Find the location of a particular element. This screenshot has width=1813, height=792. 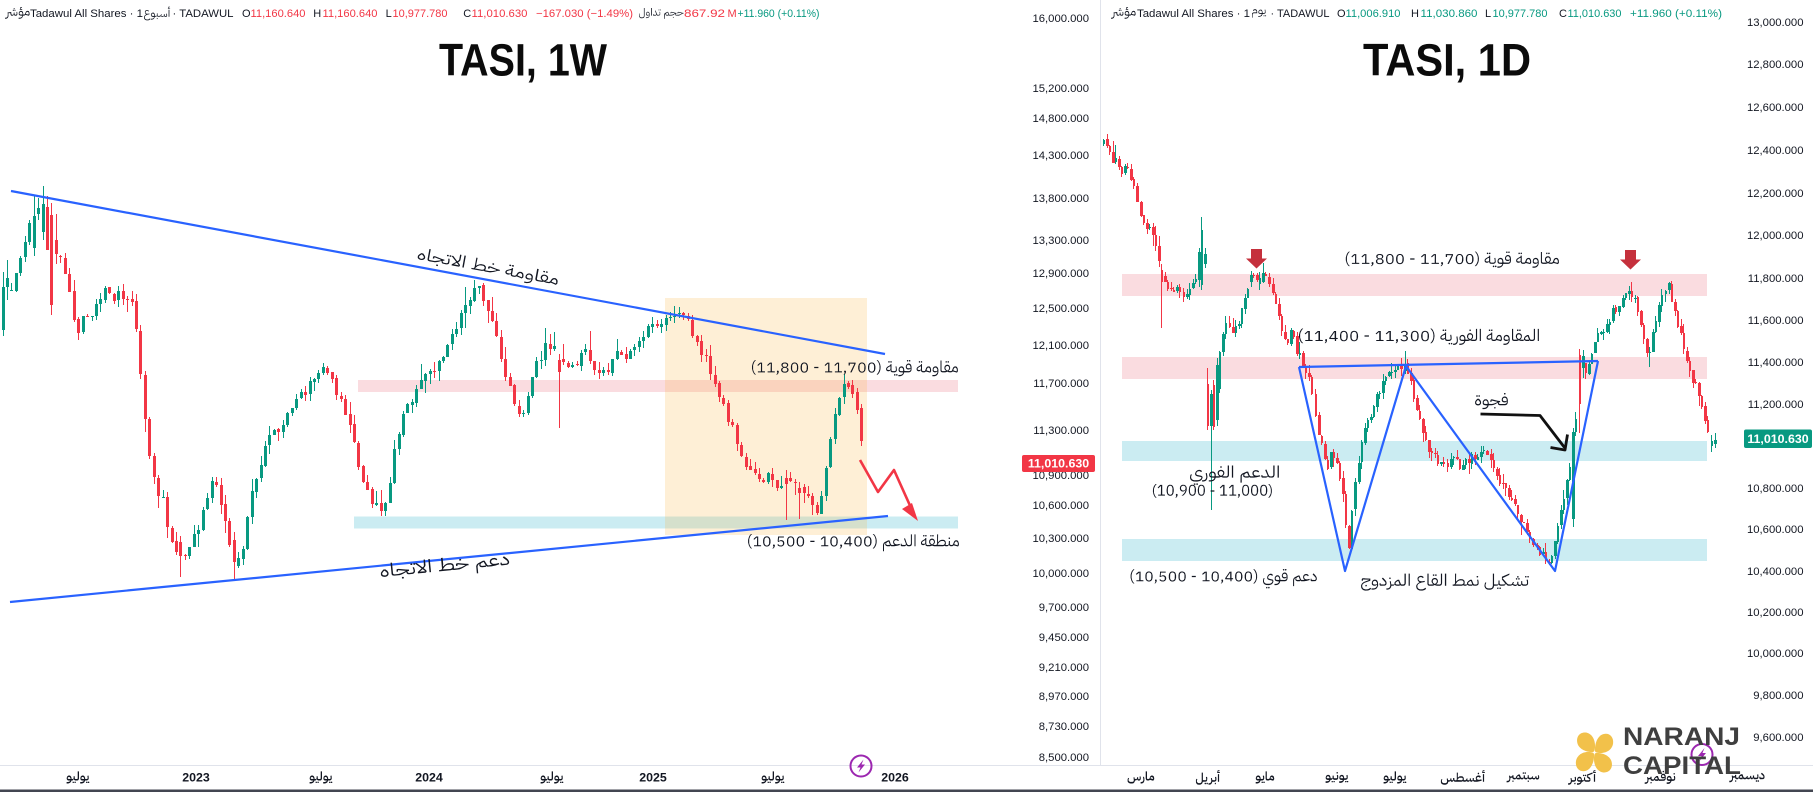

svg-text: 14,800.000 is located at coordinates (1060, 119).